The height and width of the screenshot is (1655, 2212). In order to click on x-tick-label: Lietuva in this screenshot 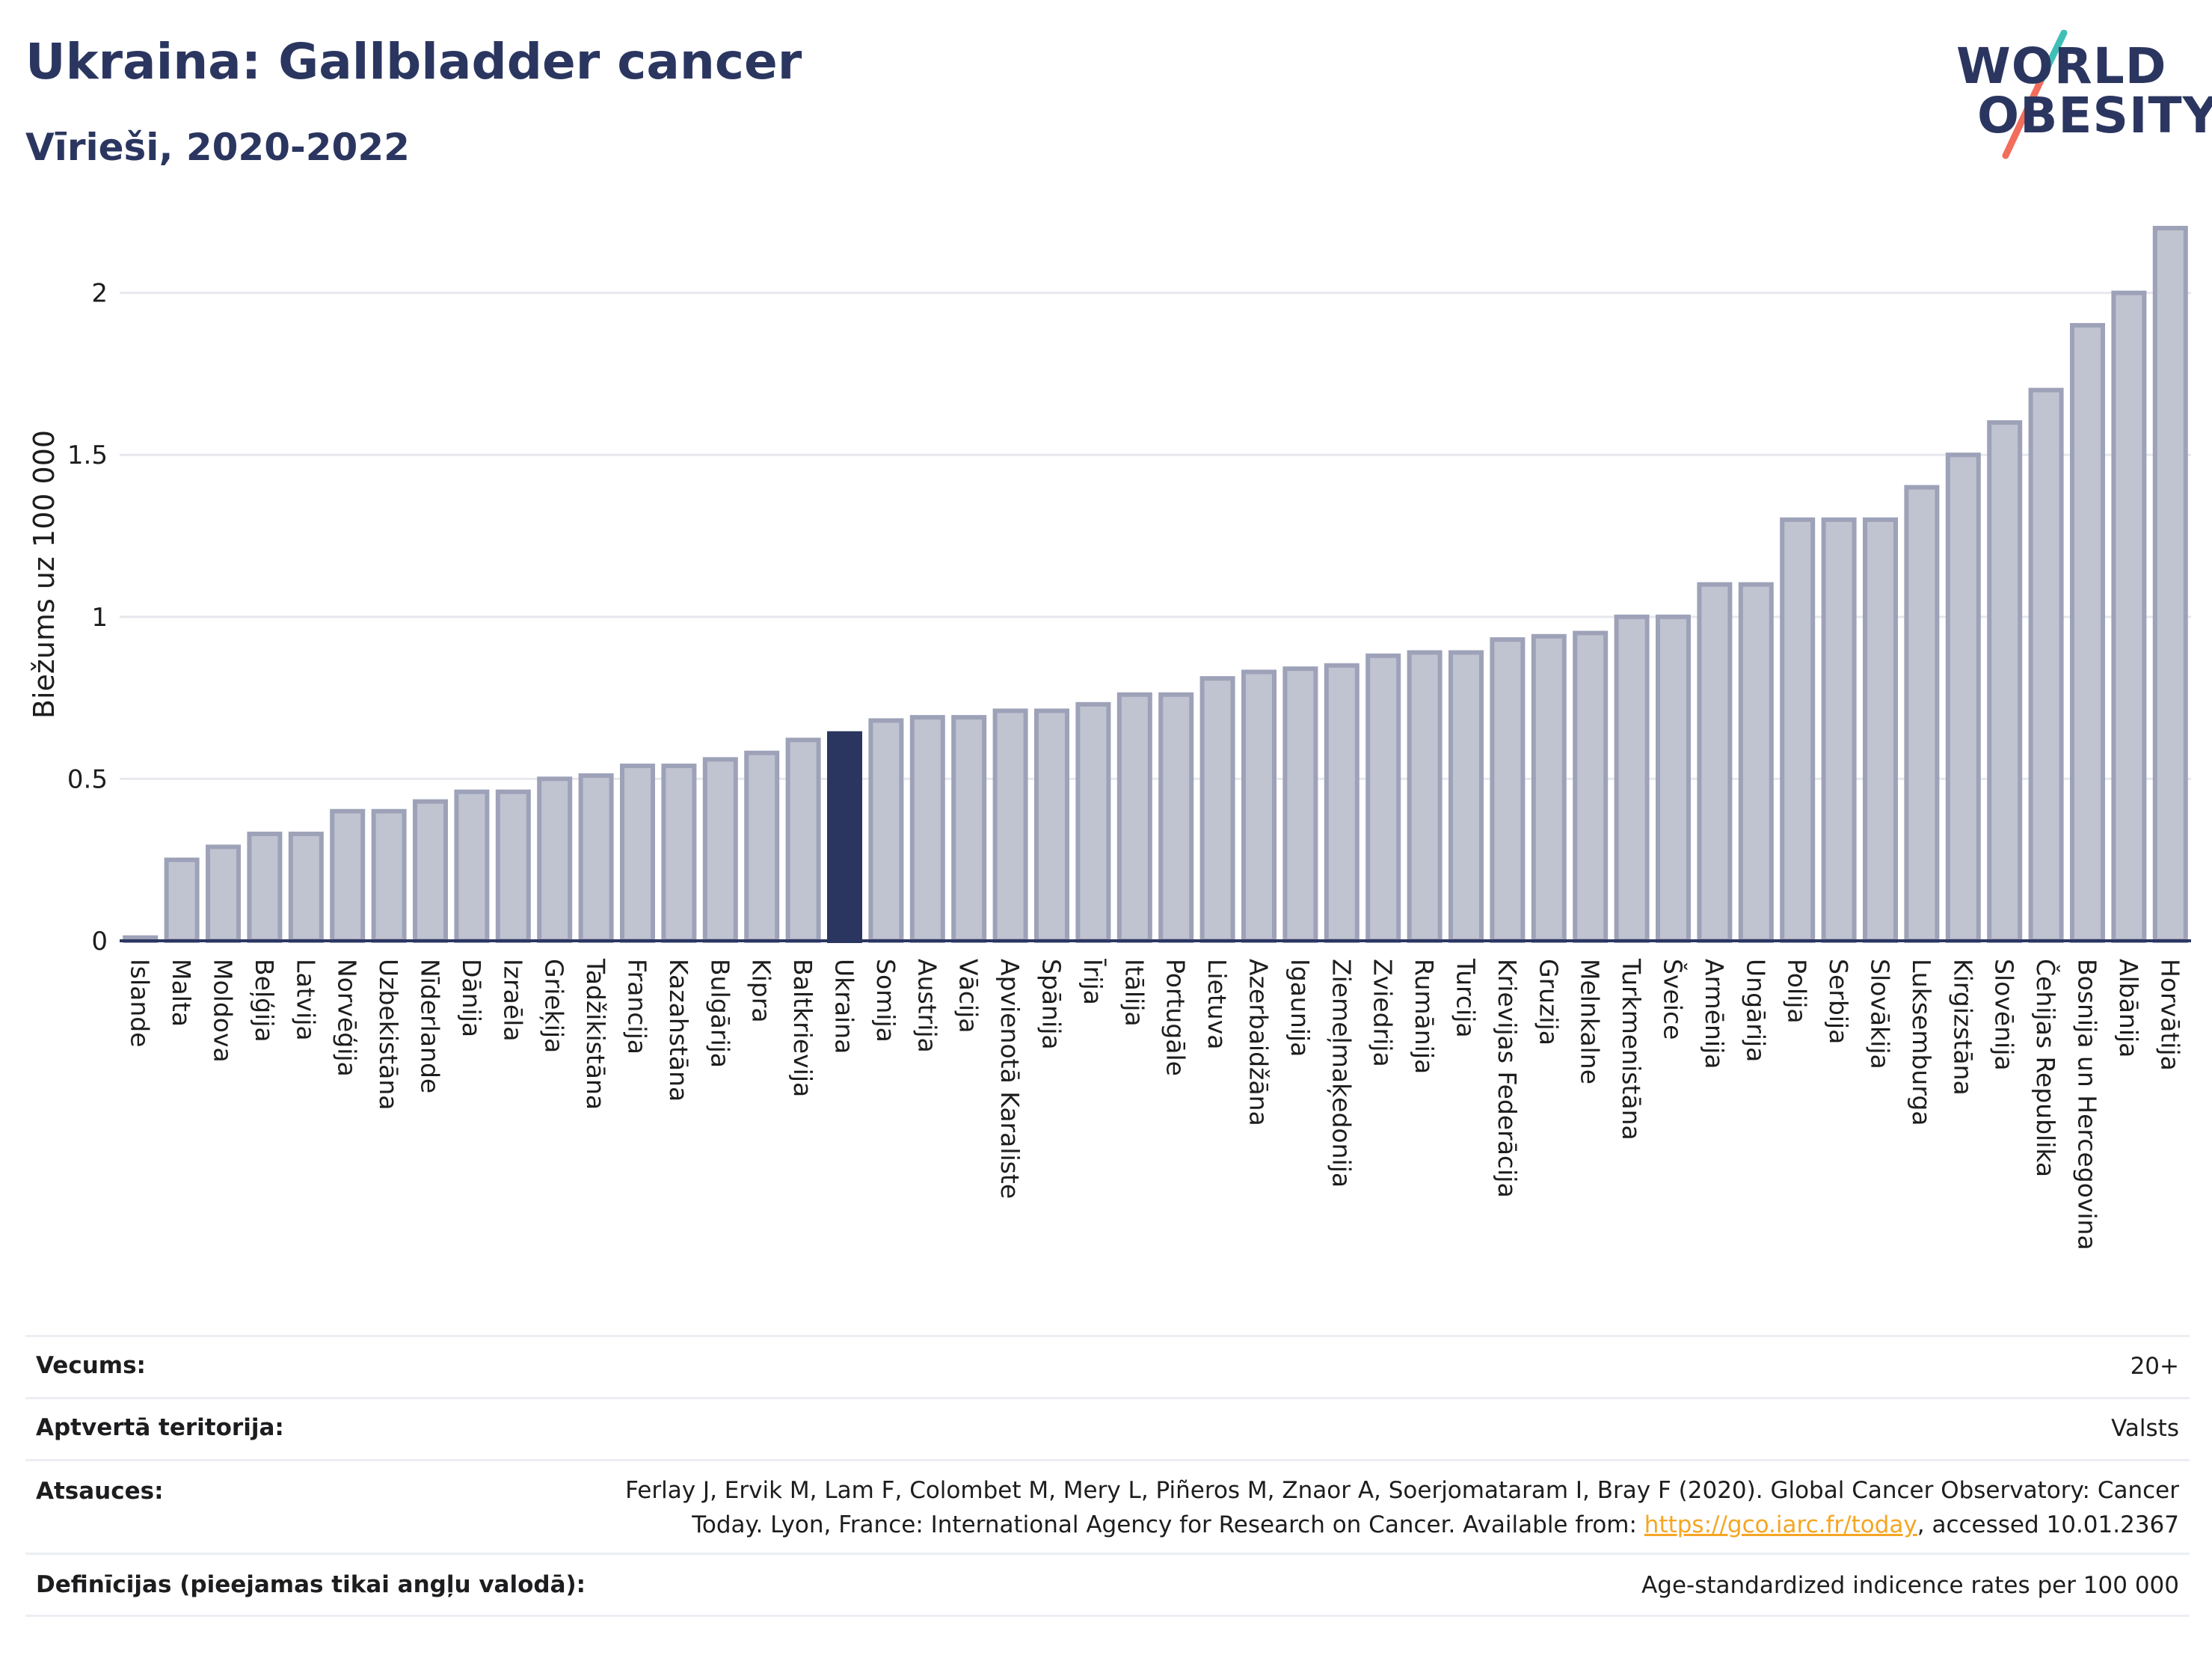, I will do `click(1217, 1004)`.